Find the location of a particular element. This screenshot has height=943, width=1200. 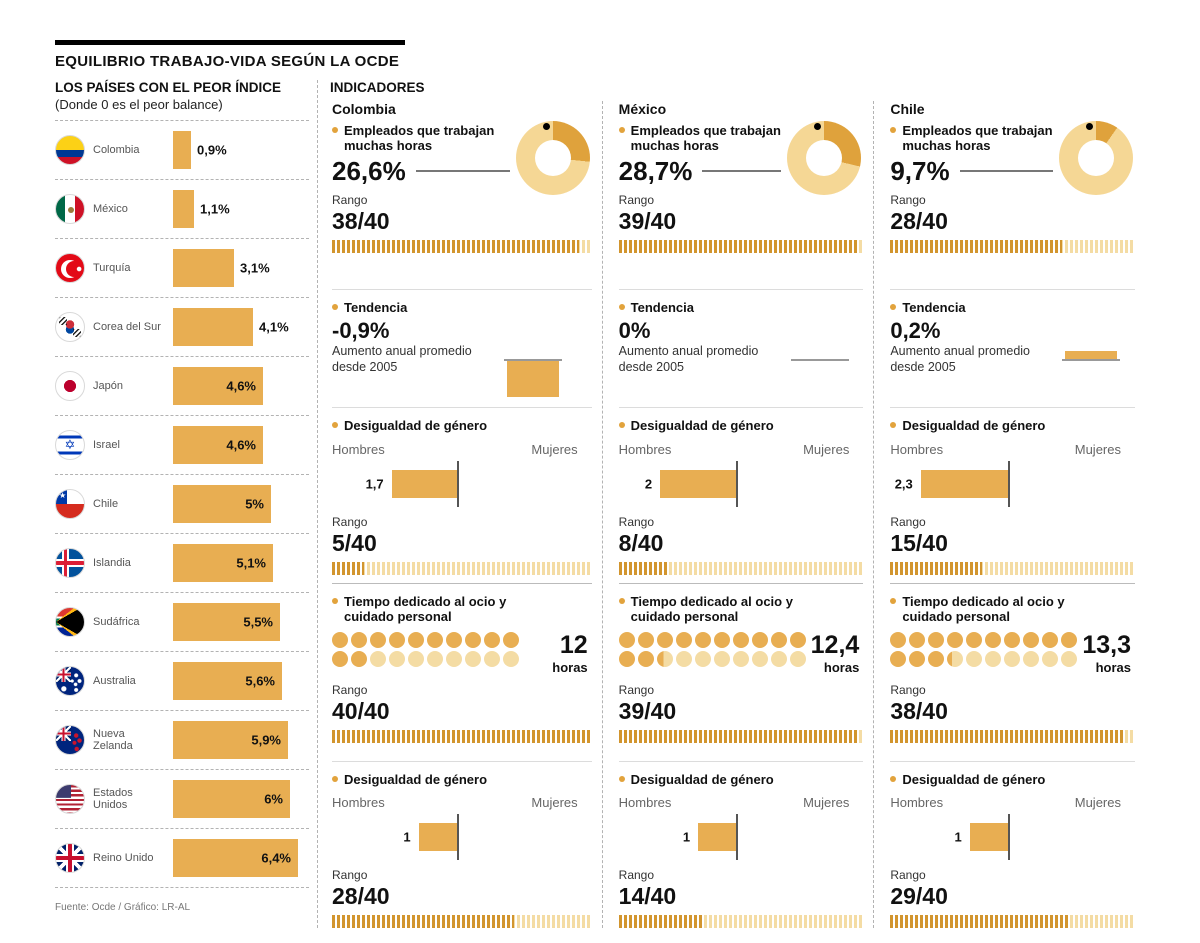

country-bar: 4,1% is located at coordinates (231, 327).